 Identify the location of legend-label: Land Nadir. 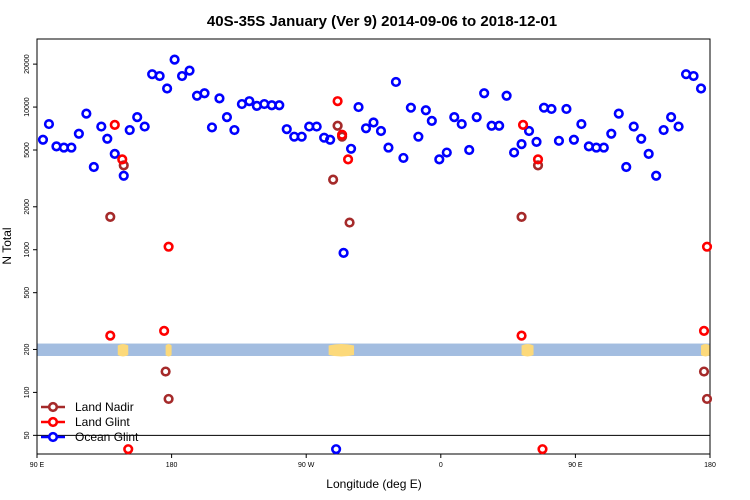
(104, 407).